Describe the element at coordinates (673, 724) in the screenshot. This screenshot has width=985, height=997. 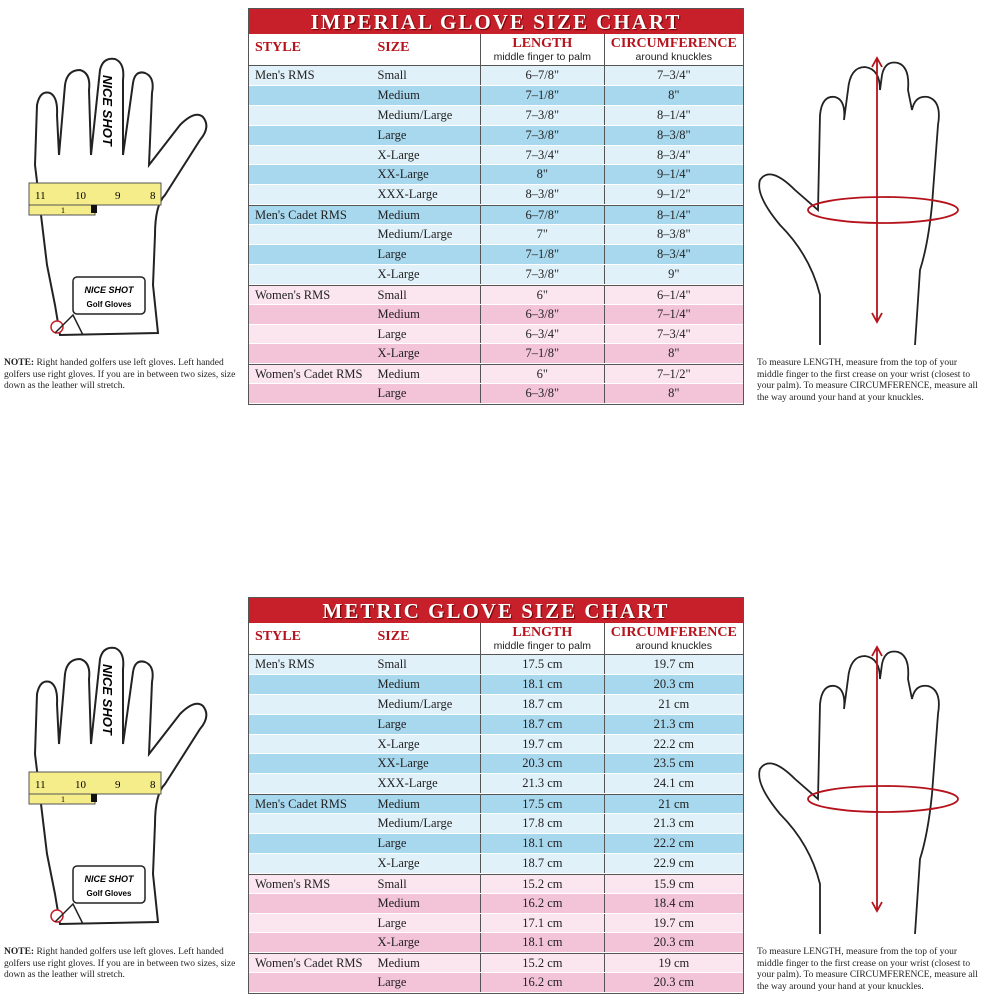
I see `cell-circumference: 21.3 cm` at that location.